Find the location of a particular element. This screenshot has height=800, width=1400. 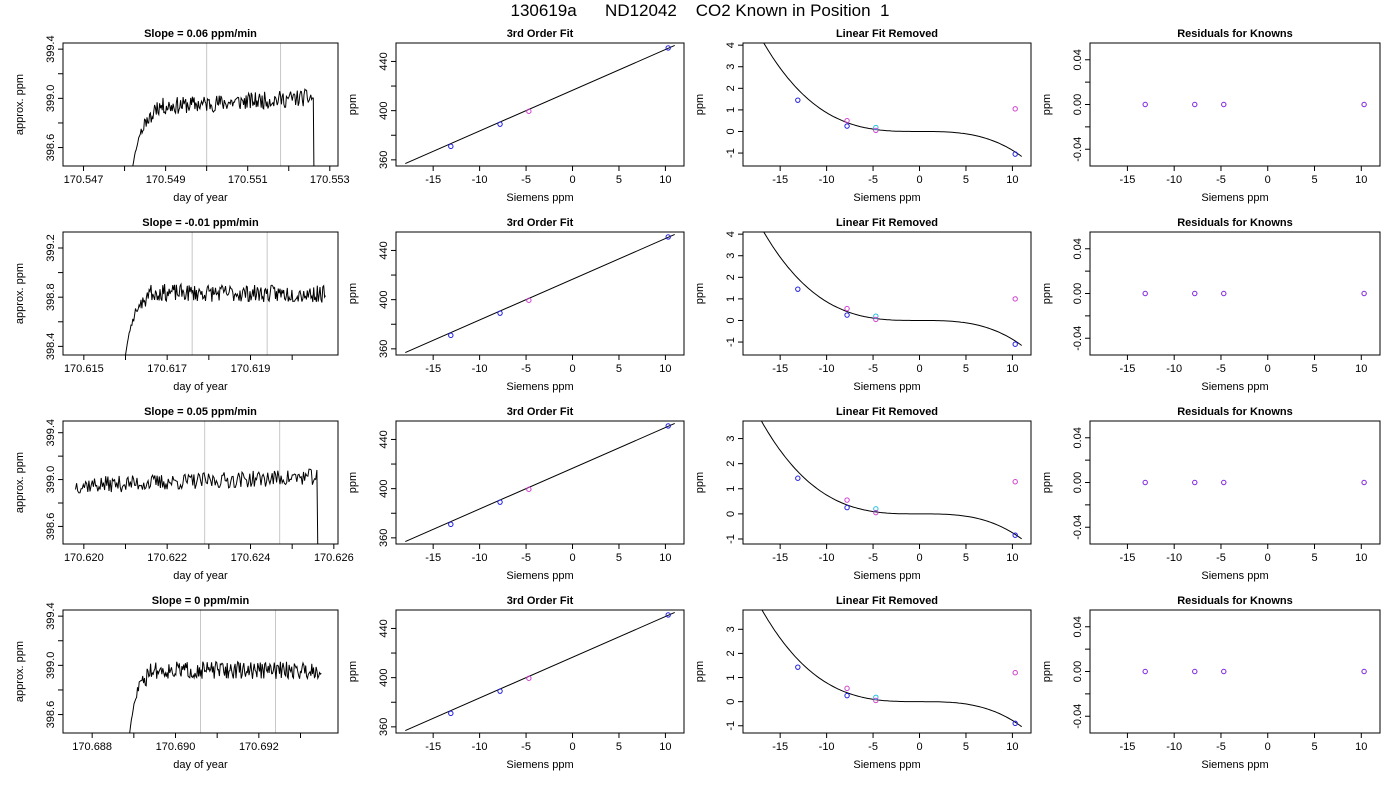

y-tick-label: 400 is located at coordinates (384, 299).